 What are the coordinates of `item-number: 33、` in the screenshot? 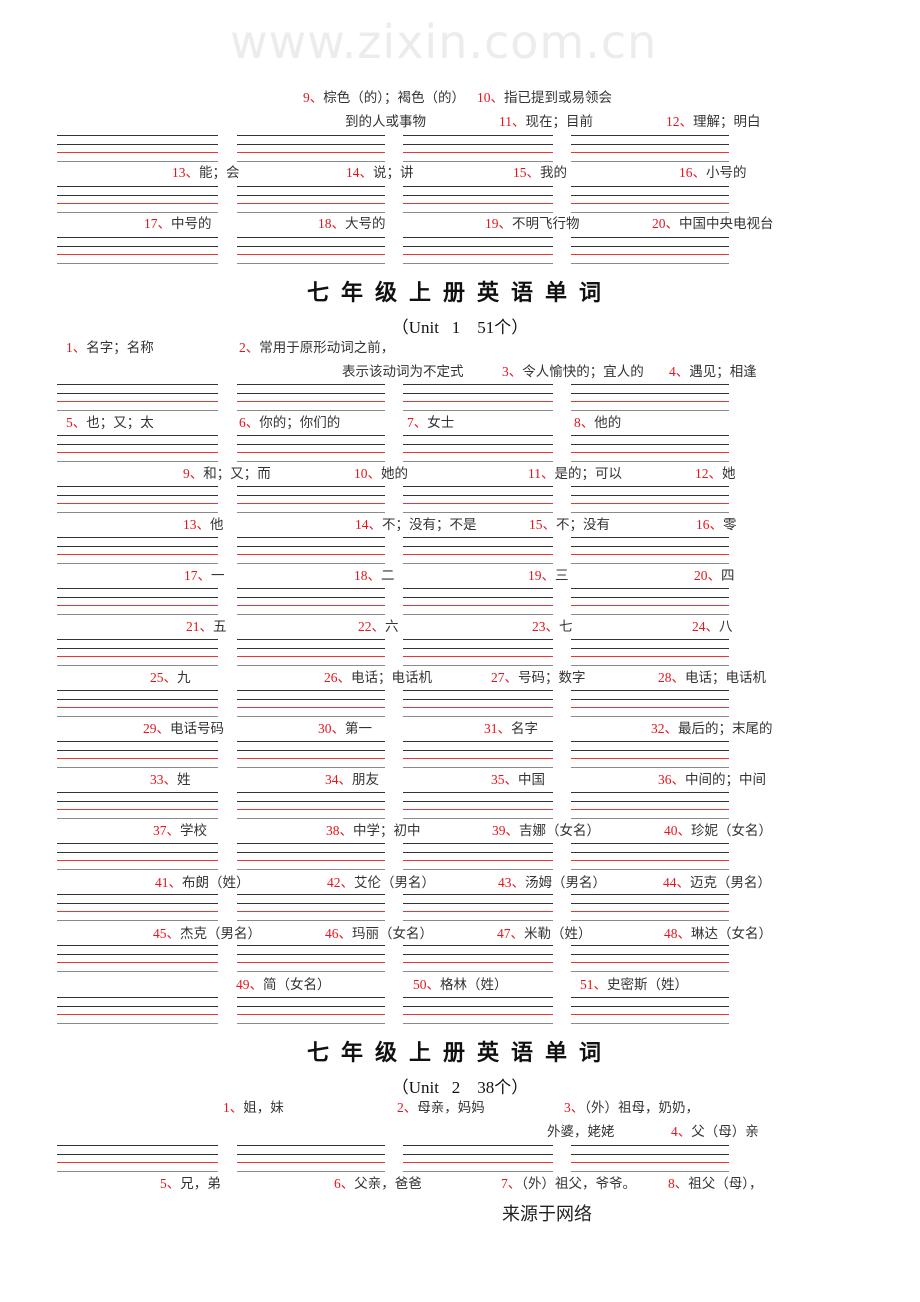 It's located at (163, 779).